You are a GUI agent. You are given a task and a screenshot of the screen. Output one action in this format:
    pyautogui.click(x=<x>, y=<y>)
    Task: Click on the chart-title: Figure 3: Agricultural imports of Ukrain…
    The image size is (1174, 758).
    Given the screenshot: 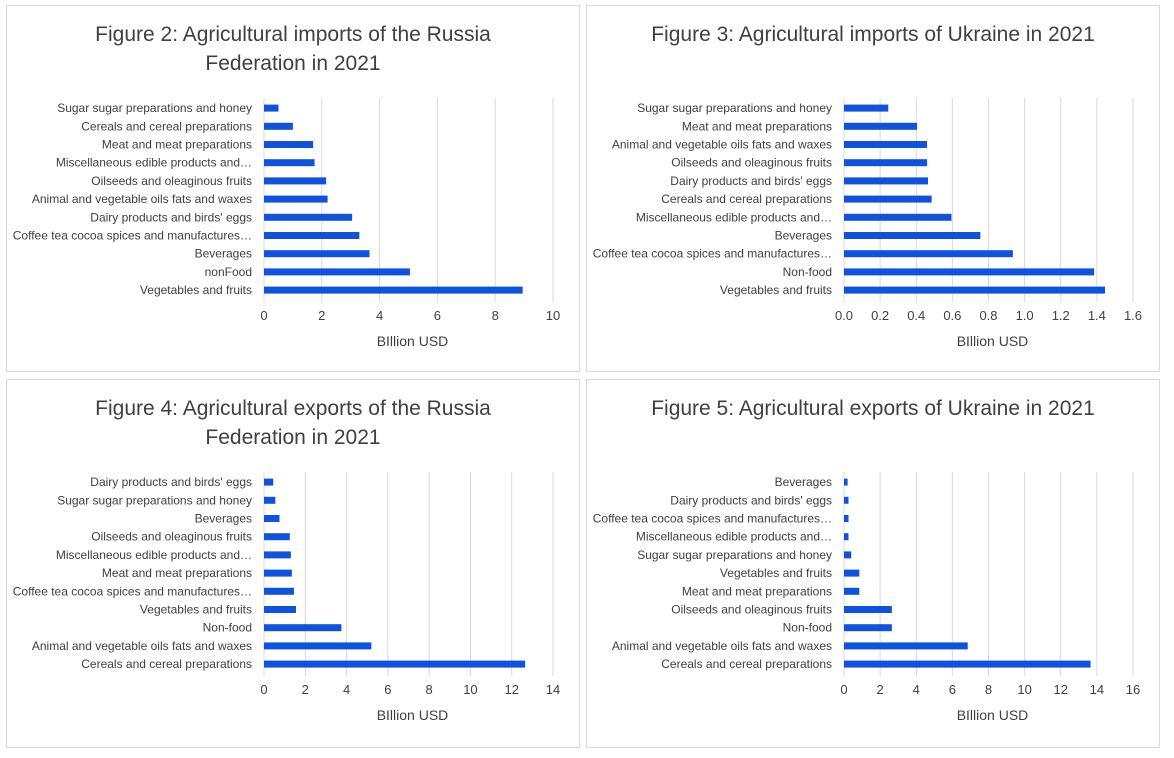 What is the action you would take?
    pyautogui.click(x=873, y=34)
    